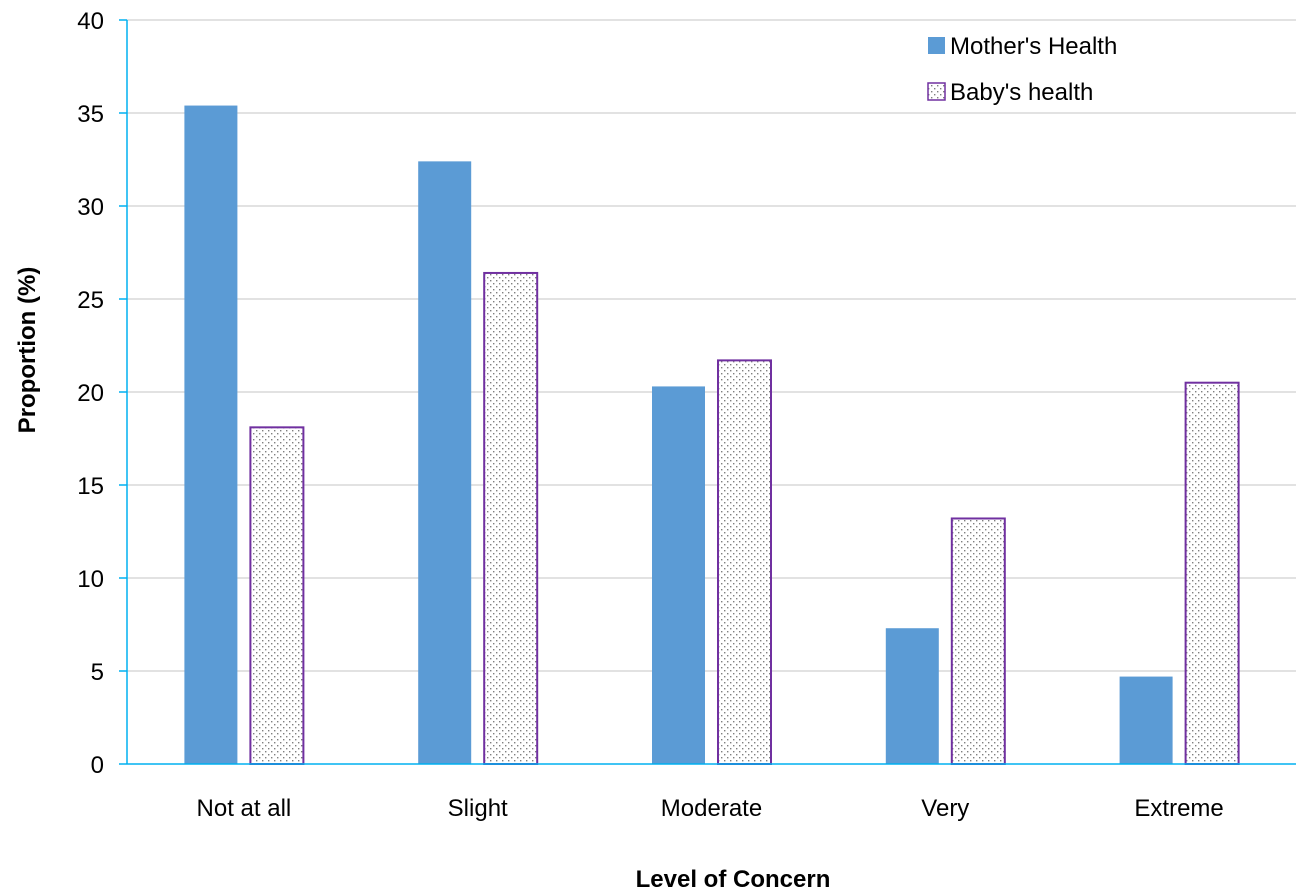 The image size is (1296, 894). I want to click on bar-baby-extreme, so click(1212, 573).